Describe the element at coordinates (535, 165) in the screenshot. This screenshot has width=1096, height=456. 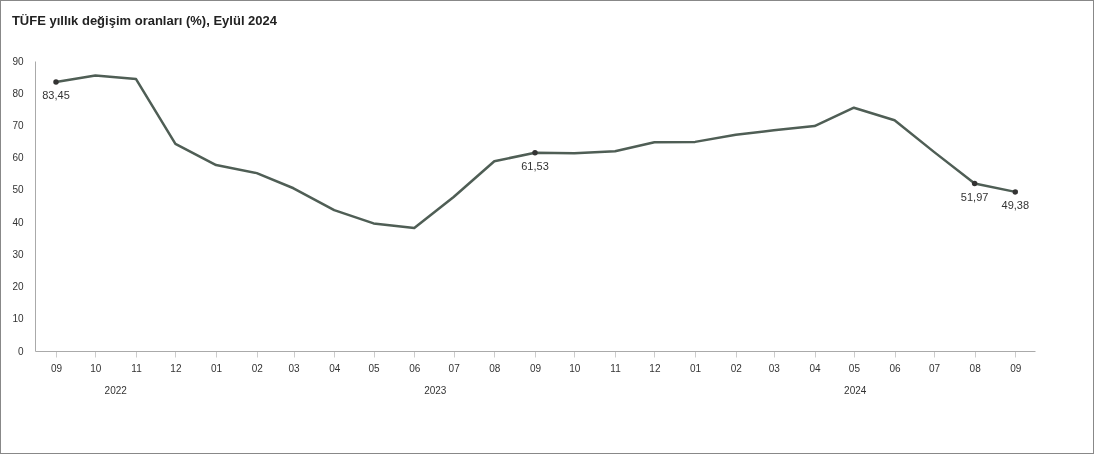
I see `data-label: 61,53` at that location.